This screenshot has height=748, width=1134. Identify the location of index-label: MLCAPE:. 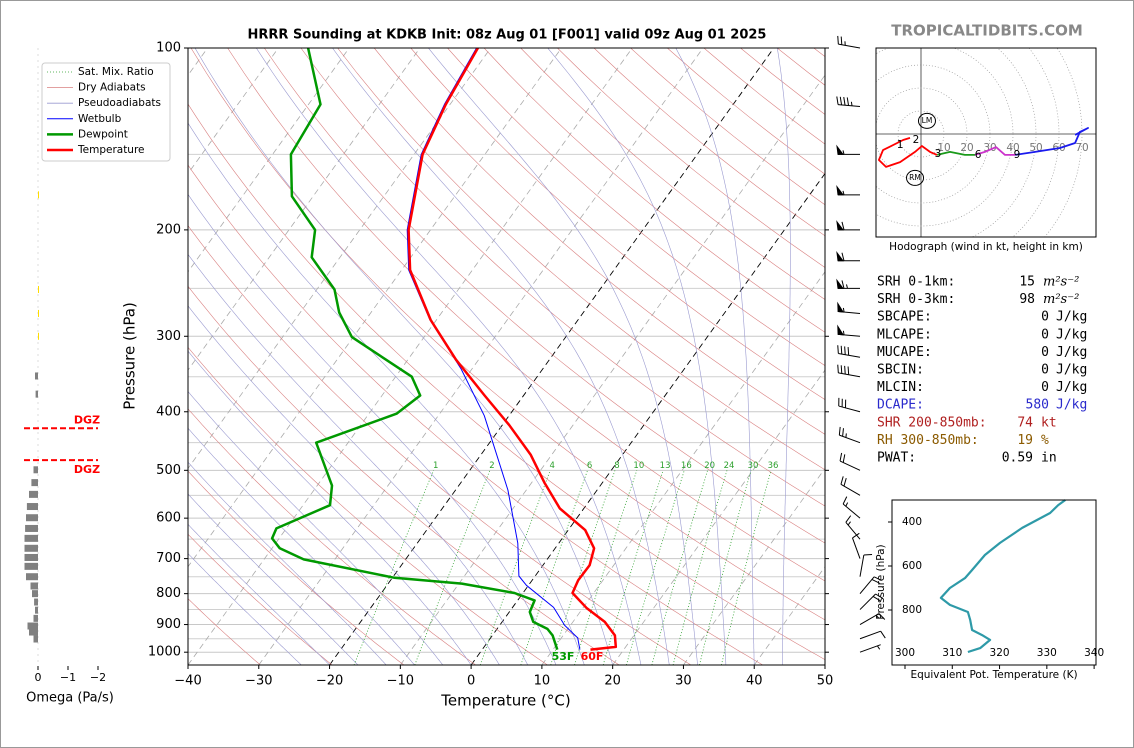
(904, 334).